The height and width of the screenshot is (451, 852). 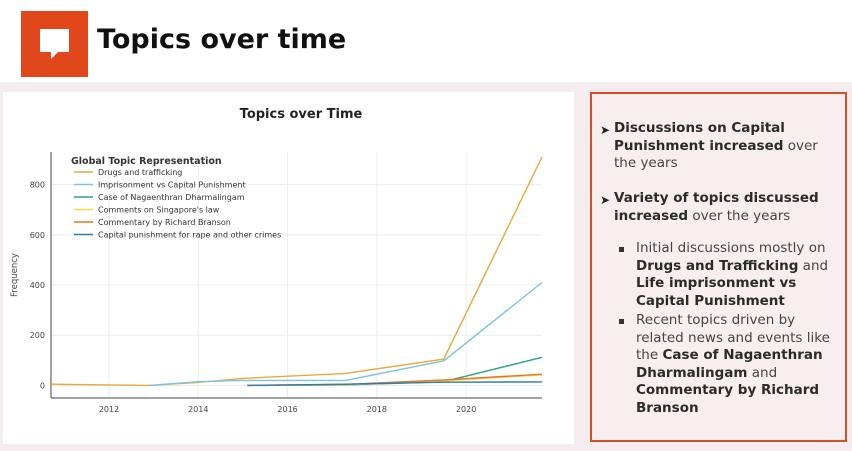 What do you see at coordinates (37, 335) in the screenshot?
I see `y-tick-label: 200` at bounding box center [37, 335].